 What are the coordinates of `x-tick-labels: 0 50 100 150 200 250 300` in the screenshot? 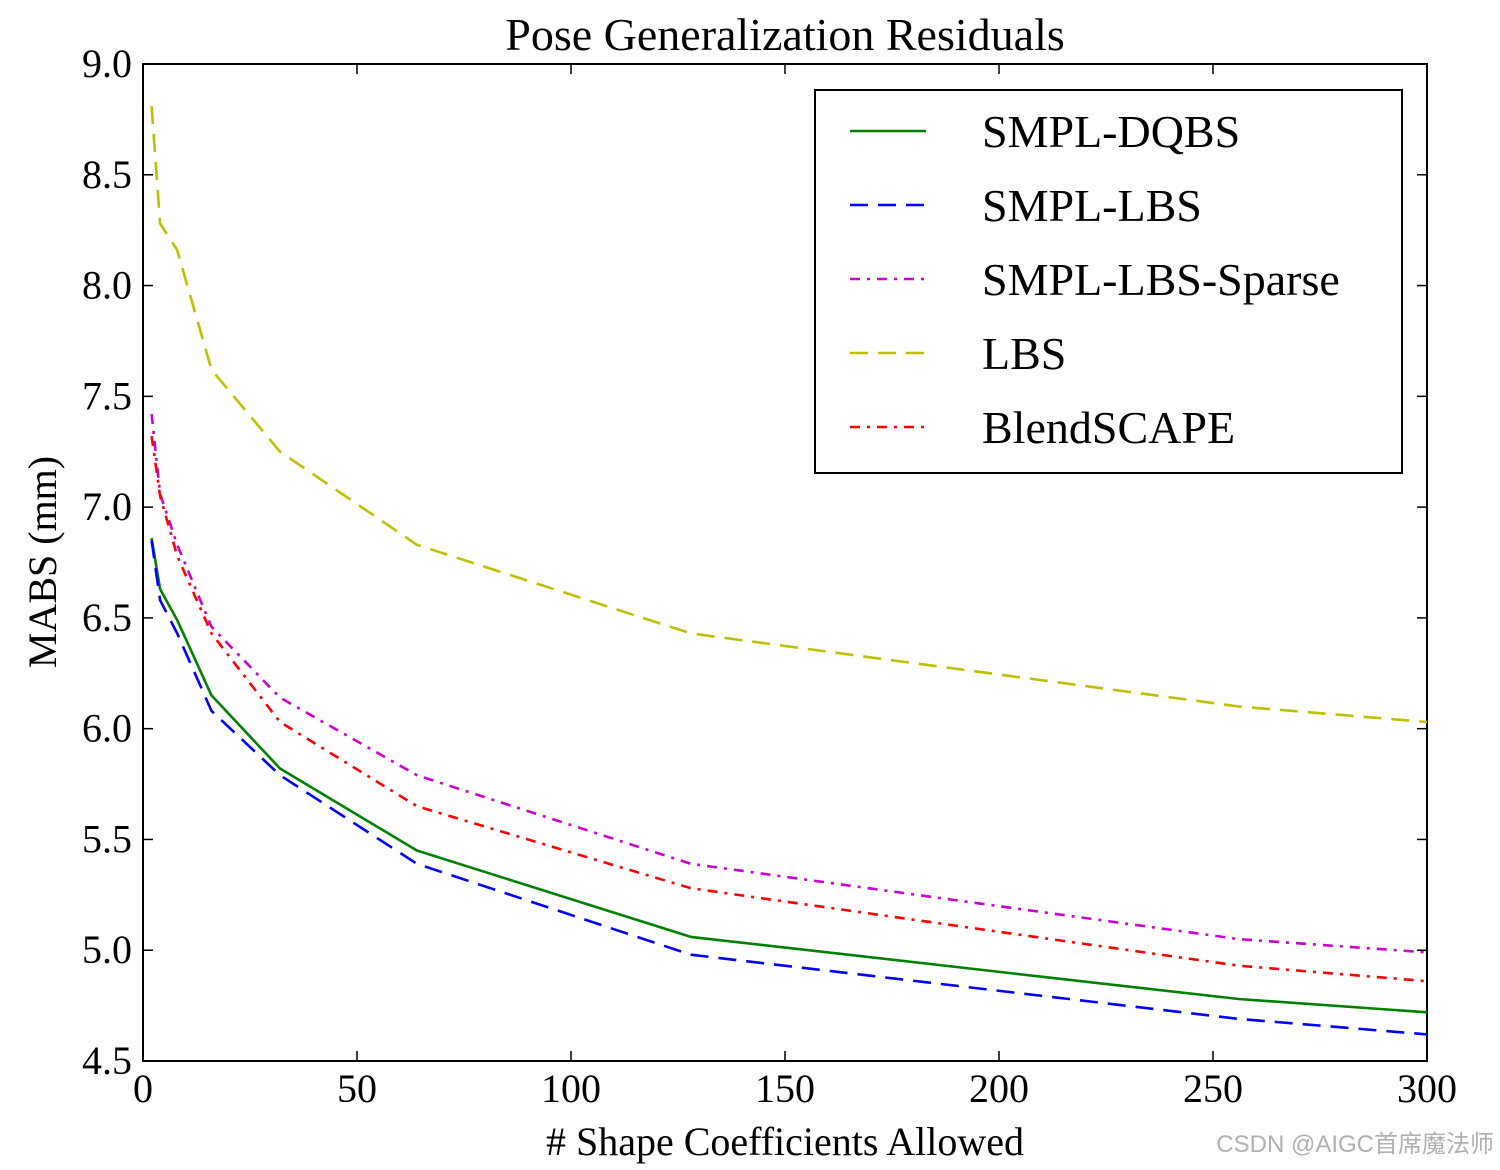 It's located at (795, 1088).